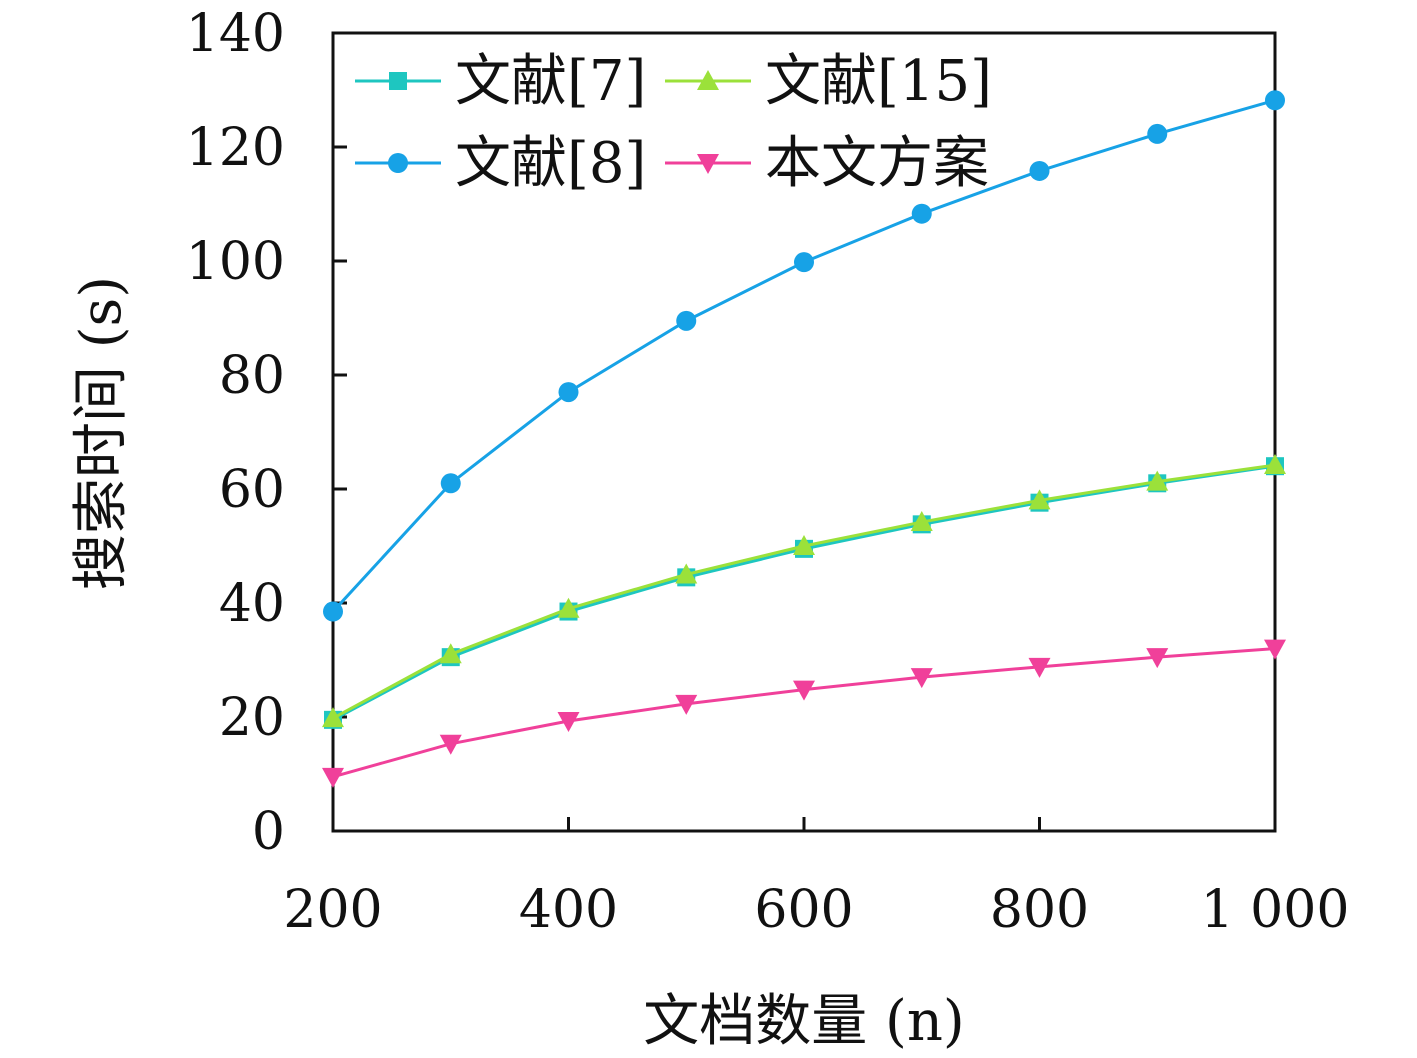 The width and height of the screenshot is (1417, 1058). I want to click on x-tick-label: 400, so click(568, 910).